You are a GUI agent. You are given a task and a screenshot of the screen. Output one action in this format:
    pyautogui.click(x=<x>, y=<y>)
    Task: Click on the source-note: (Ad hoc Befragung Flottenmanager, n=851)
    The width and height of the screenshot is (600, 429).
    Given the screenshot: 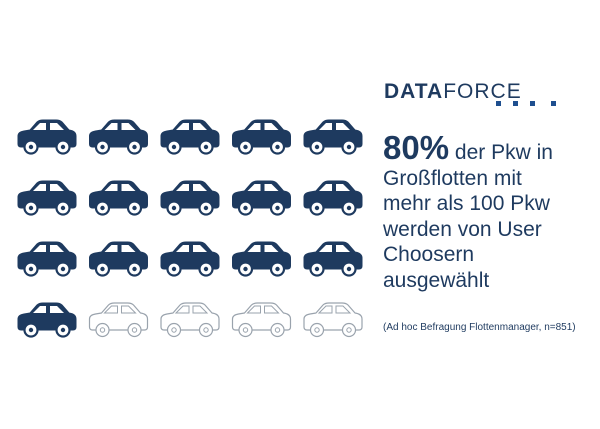 What is the action you would take?
    pyautogui.click(x=479, y=327)
    